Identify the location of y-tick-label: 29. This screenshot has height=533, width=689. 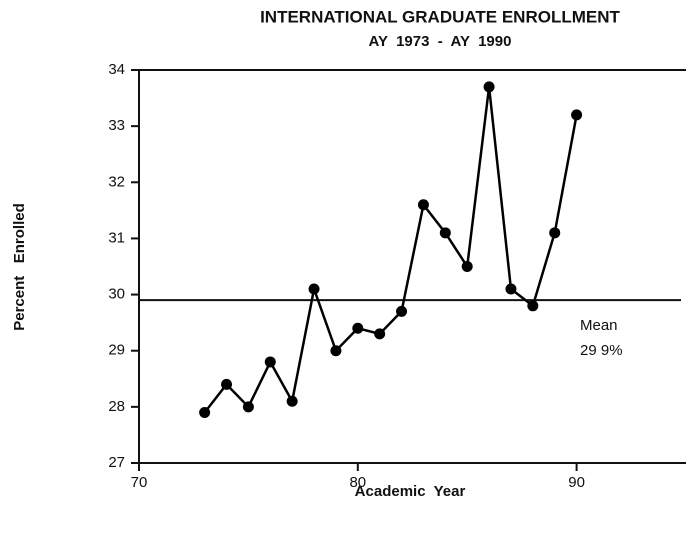
(116, 350).